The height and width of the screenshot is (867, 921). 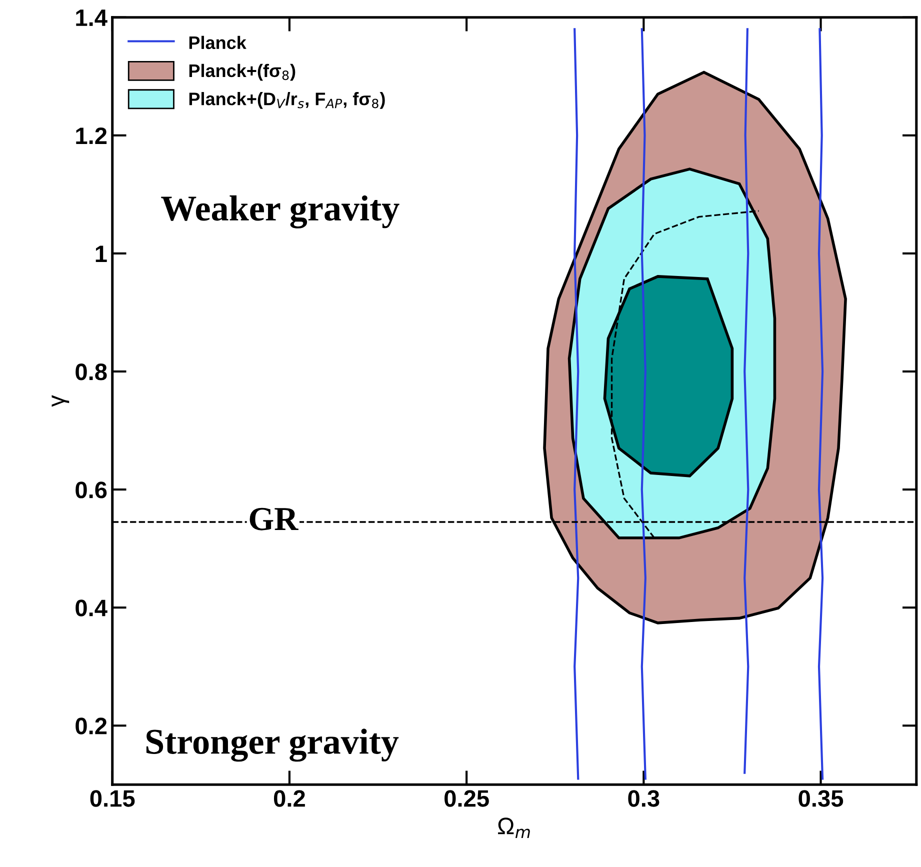 What do you see at coordinates (92, 18) in the screenshot?
I see `y-tick-label: 1.4` at bounding box center [92, 18].